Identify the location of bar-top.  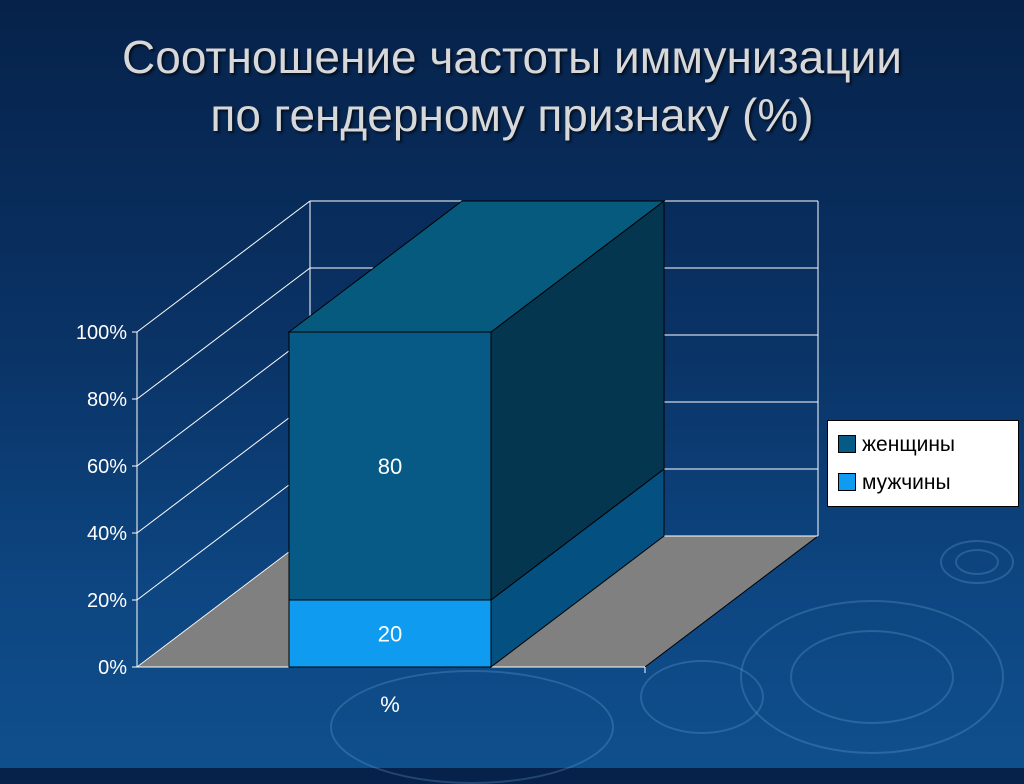
(476, 266).